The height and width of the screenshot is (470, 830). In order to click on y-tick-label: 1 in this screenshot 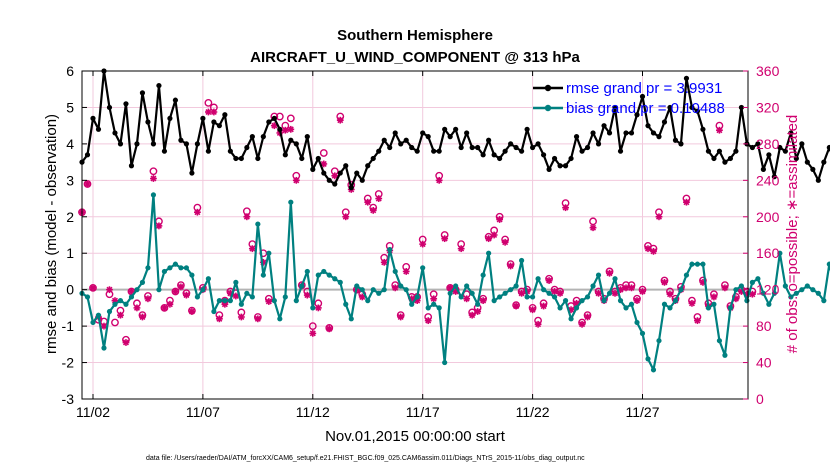, I will do `click(70, 253)`.